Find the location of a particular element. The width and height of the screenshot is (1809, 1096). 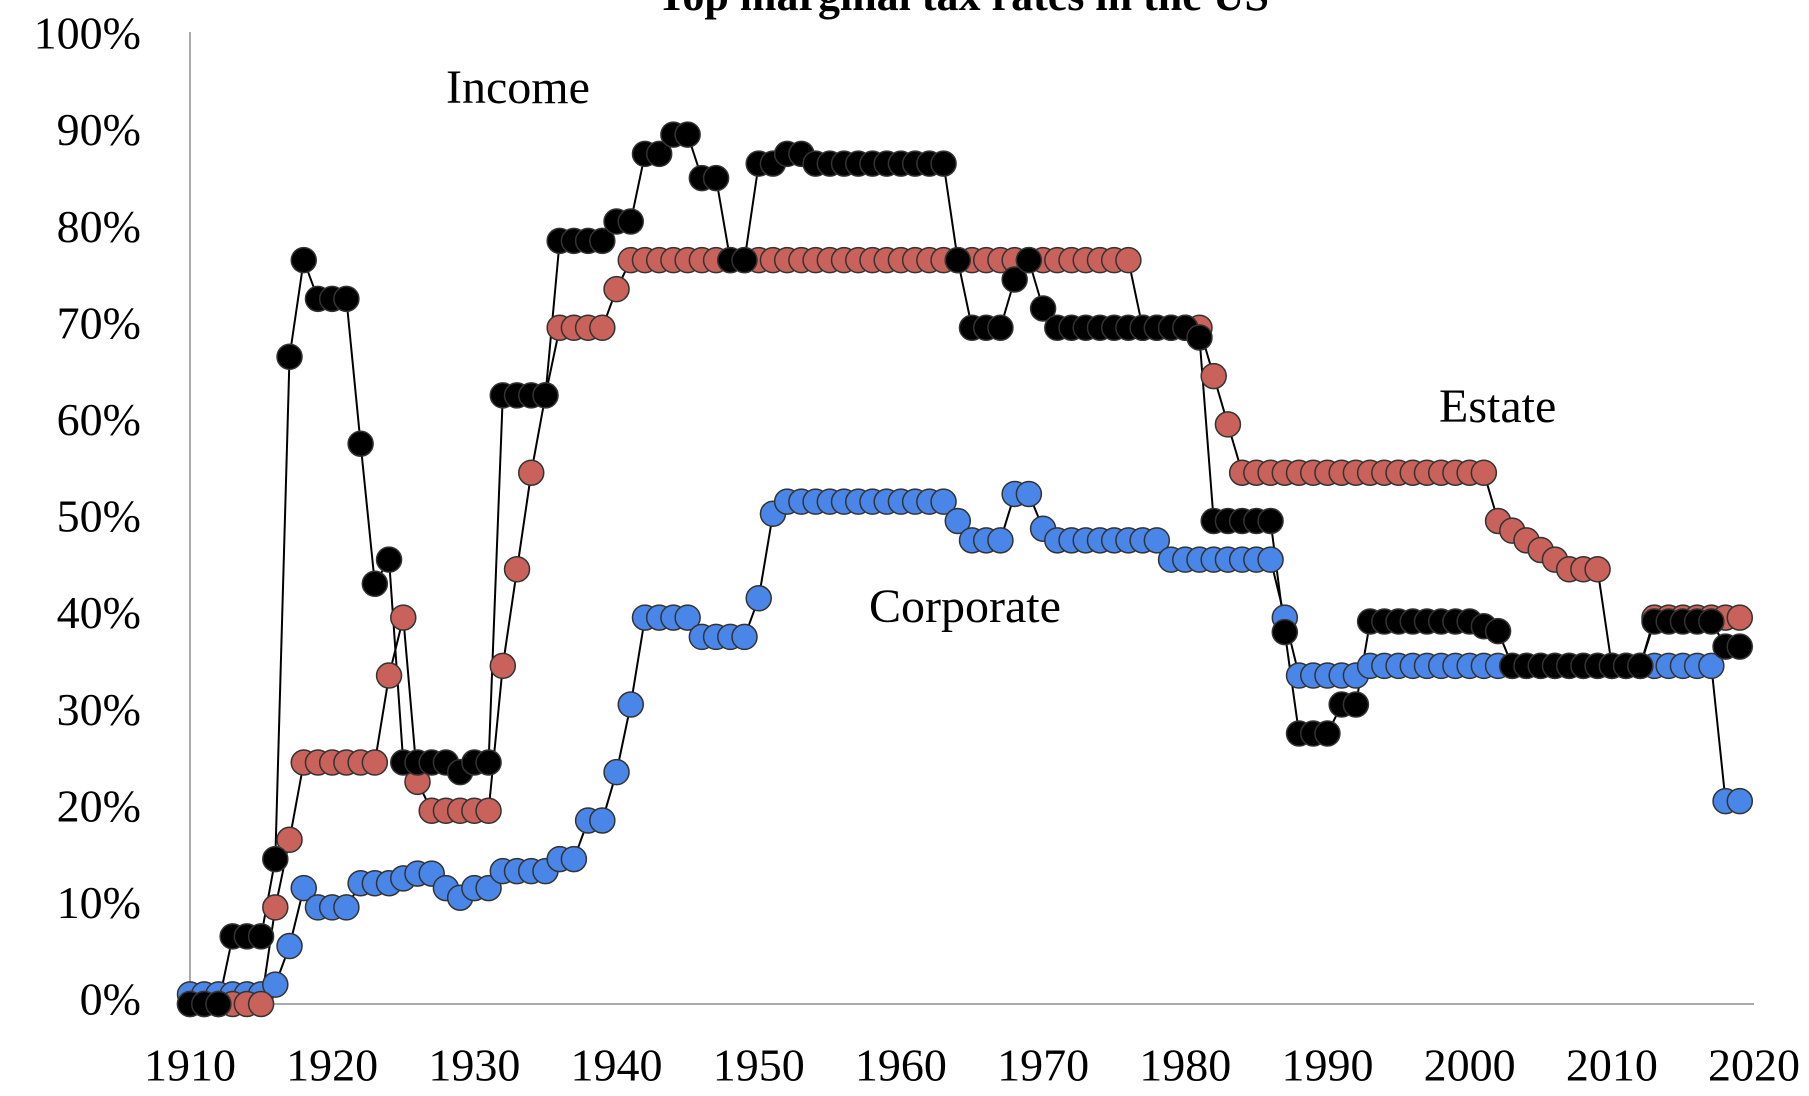

x-tick-label: 1910 is located at coordinates (190, 1065).